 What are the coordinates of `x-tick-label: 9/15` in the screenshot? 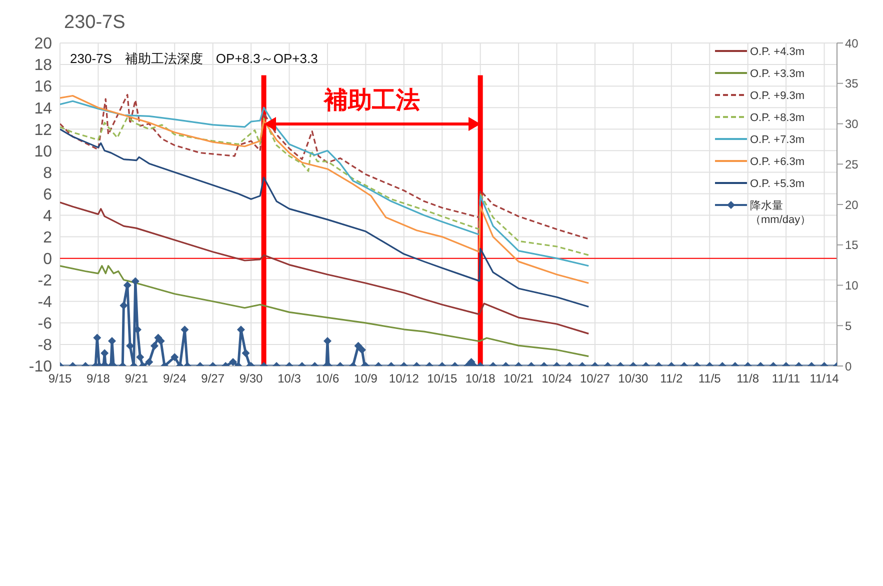 It's located at (60, 379).